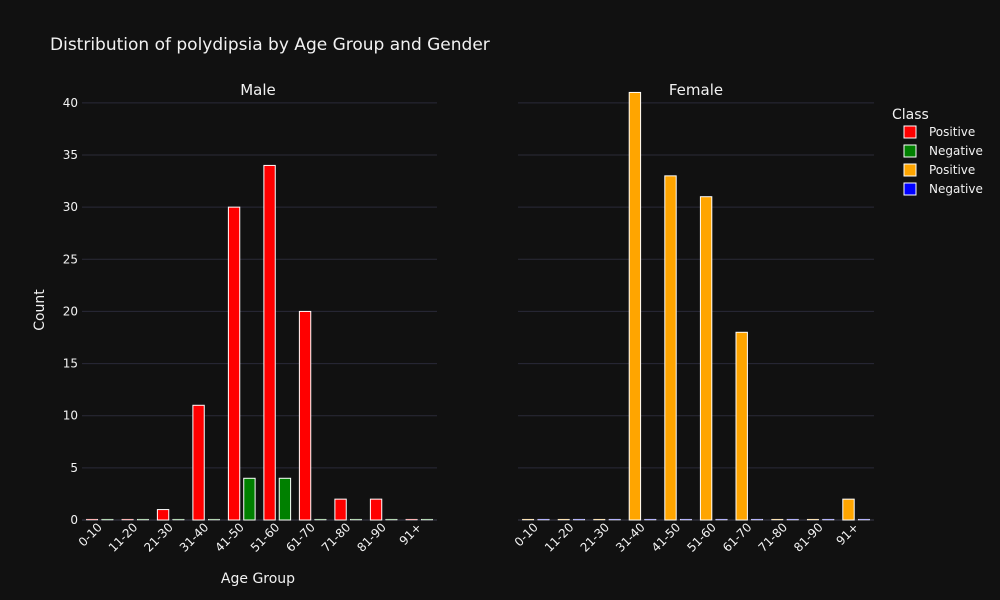 The width and height of the screenshot is (1000, 600). Describe the element at coordinates (70, 311) in the screenshot. I see `y-tick-label: 20` at that location.